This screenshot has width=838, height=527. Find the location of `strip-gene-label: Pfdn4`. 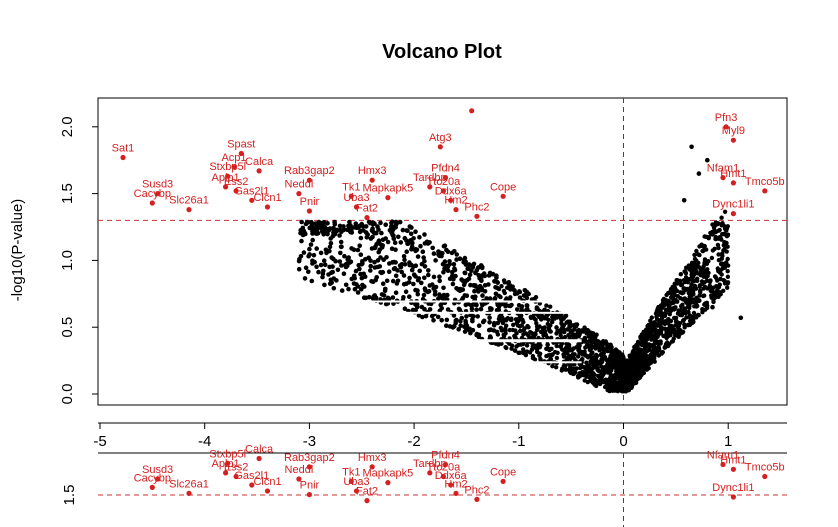

strip-gene-label: Pfdn4 is located at coordinates (445, 456).